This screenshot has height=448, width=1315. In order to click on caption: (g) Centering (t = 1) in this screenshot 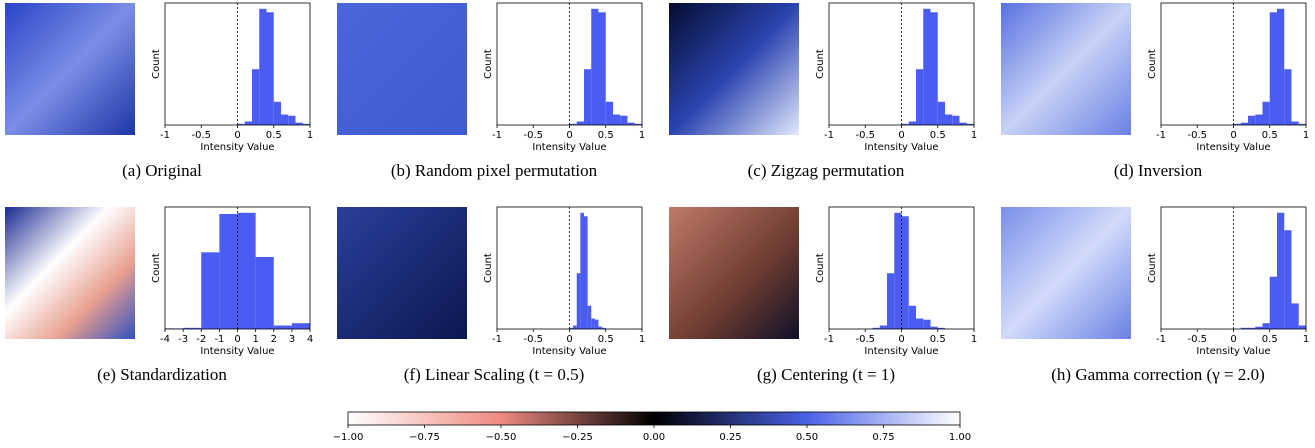, I will do `click(826, 374)`.